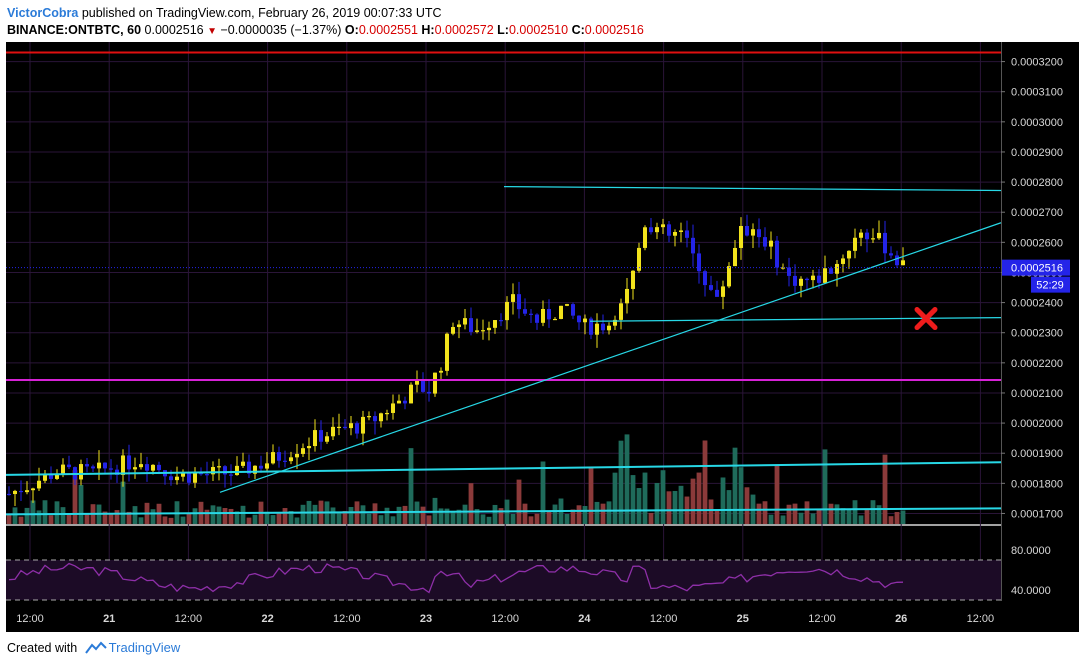  Describe the element at coordinates (1036, 267) in the screenshot. I see `last-price-tag` at that location.